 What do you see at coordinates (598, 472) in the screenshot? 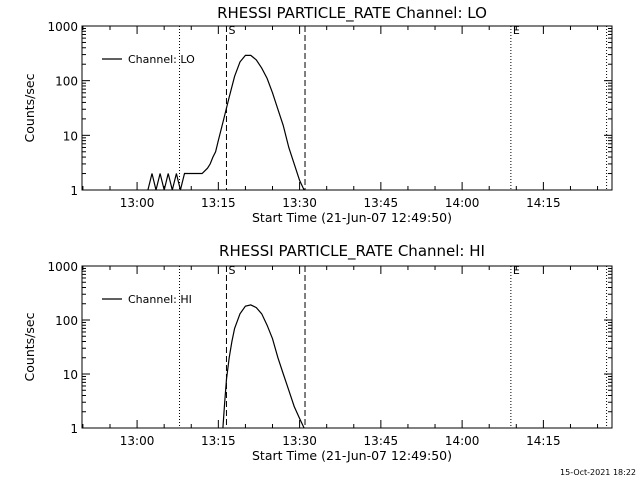
I see `footer-timestamp: 15-Oct-2021 18:22` at bounding box center [598, 472].